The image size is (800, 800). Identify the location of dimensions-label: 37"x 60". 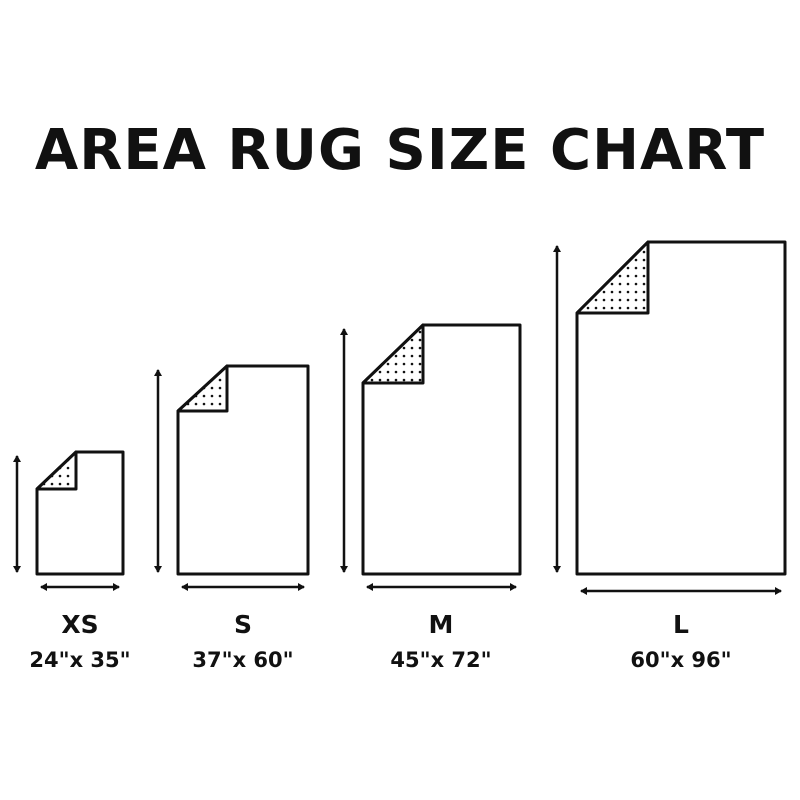
(243, 660).